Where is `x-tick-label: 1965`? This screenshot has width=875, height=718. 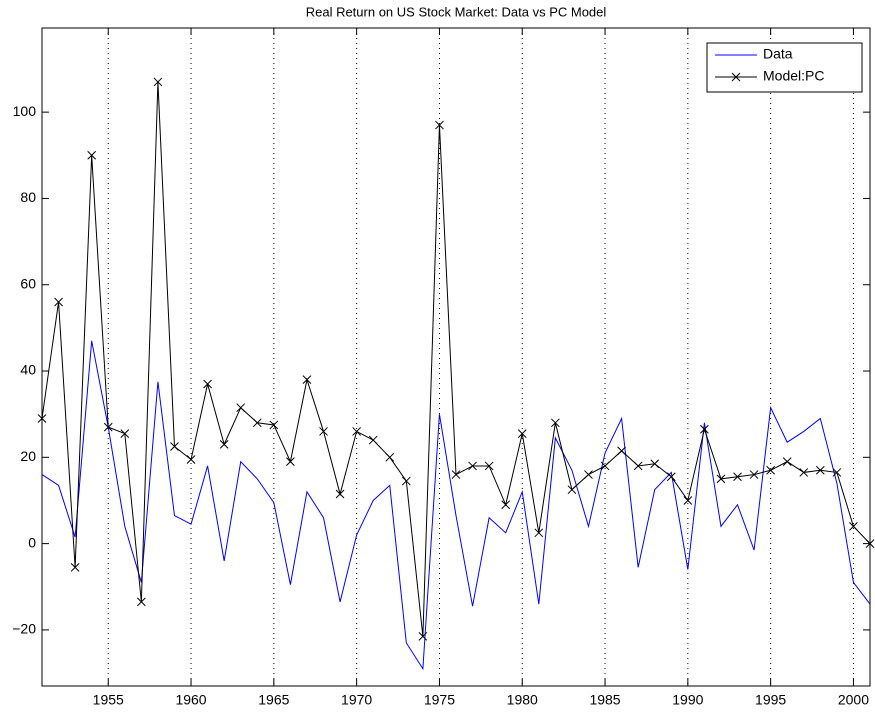 x-tick-label: 1965 is located at coordinates (273, 700).